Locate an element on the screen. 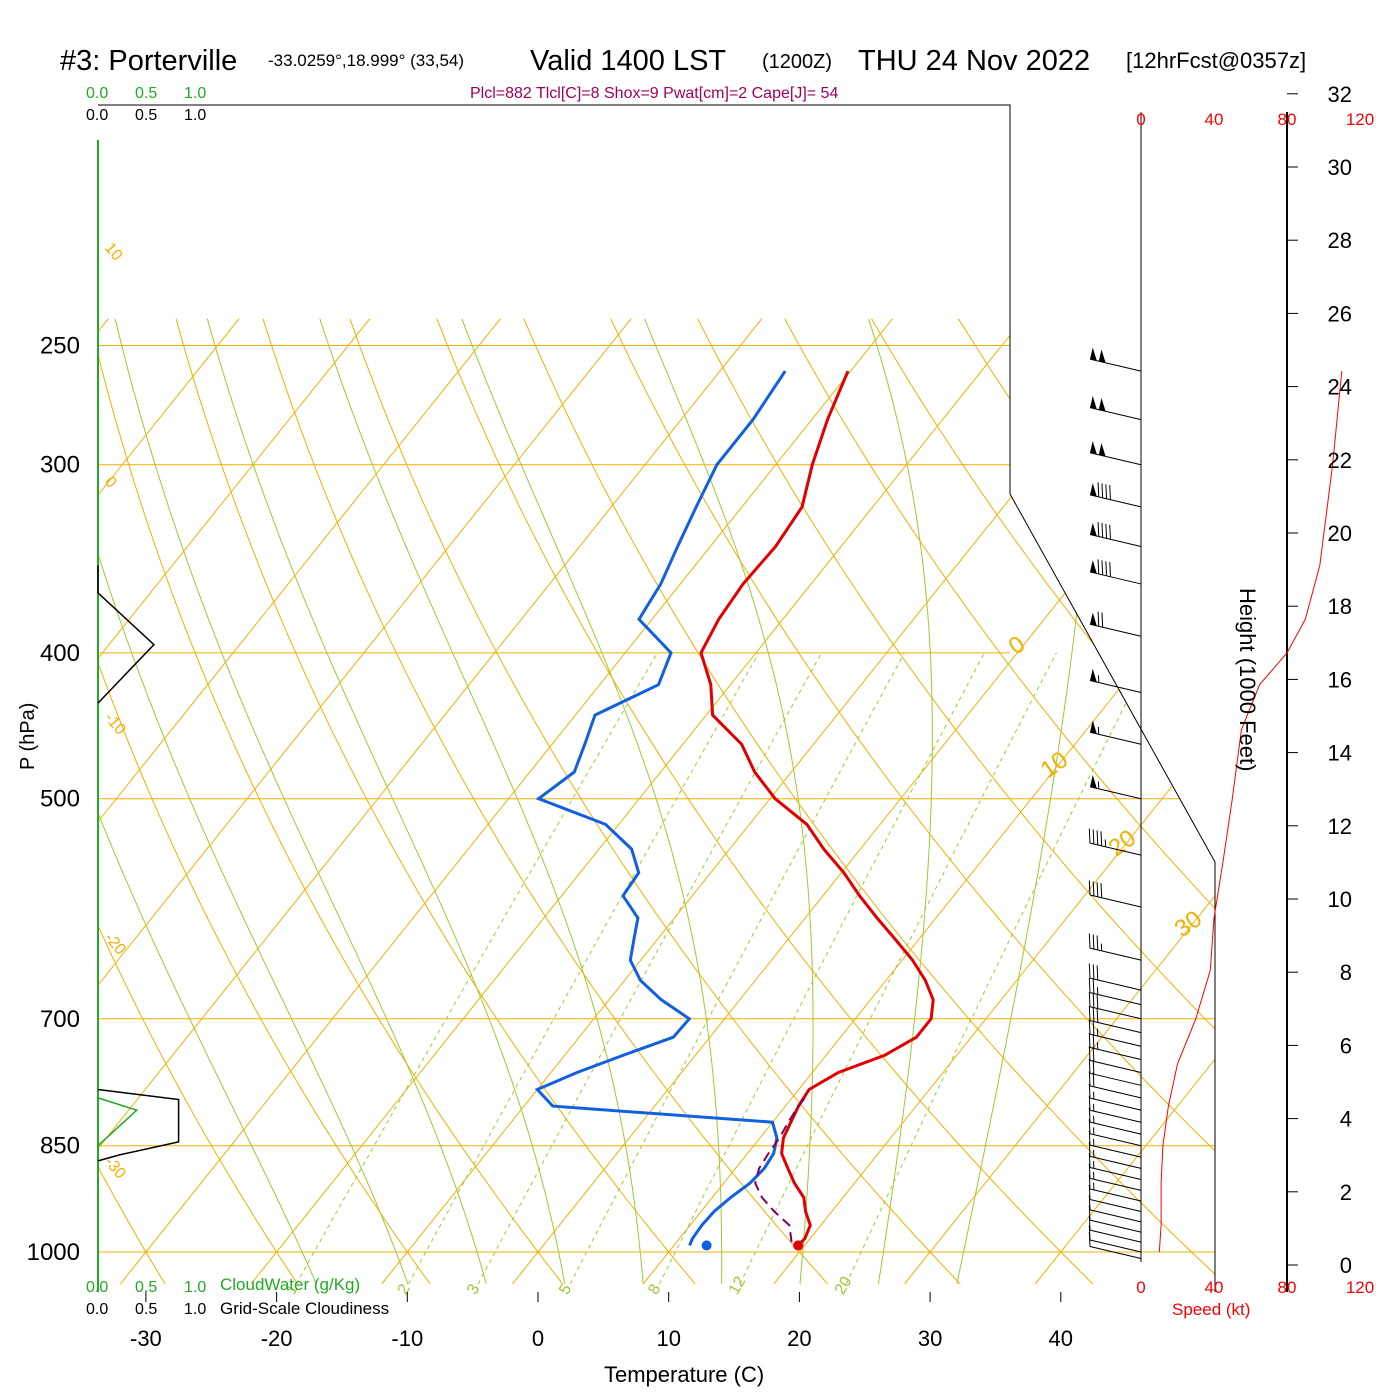 The image size is (1400, 1400). height-tick-label: 20 is located at coordinates (1340, 533).